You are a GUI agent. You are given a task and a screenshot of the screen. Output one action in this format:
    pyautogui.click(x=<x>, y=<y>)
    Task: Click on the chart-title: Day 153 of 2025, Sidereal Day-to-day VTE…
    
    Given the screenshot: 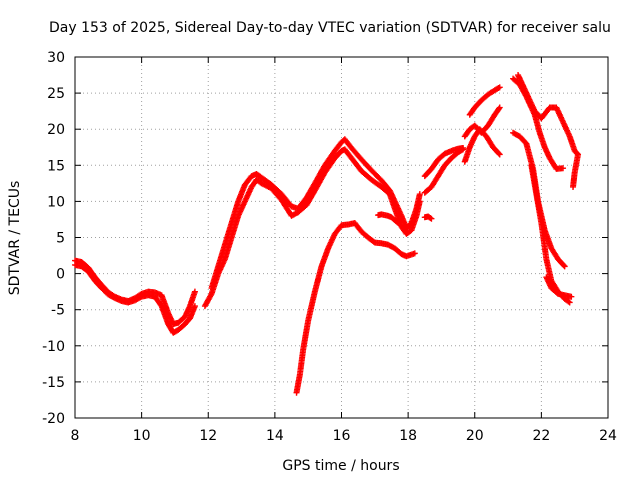 What is the action you would take?
    pyautogui.click(x=330, y=28)
    